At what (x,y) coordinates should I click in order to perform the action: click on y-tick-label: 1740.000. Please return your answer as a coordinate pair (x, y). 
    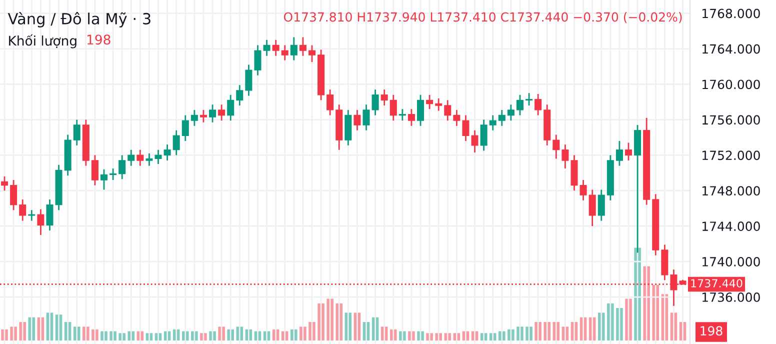
    Looking at the image, I should click on (731, 261).